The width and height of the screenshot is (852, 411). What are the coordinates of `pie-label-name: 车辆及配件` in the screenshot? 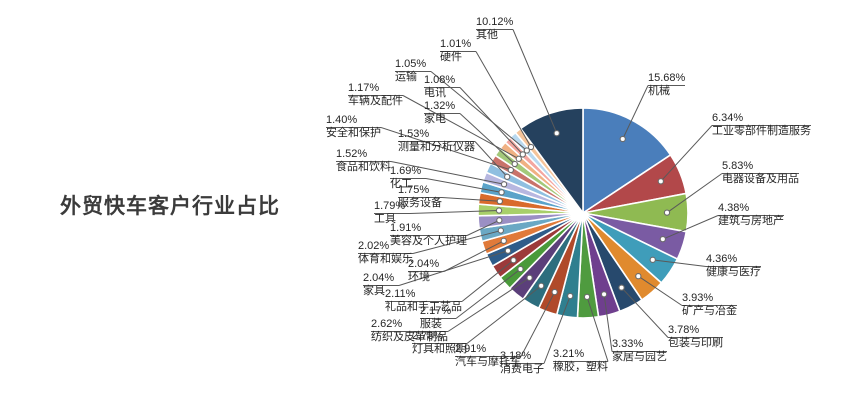 It's located at (375, 100).